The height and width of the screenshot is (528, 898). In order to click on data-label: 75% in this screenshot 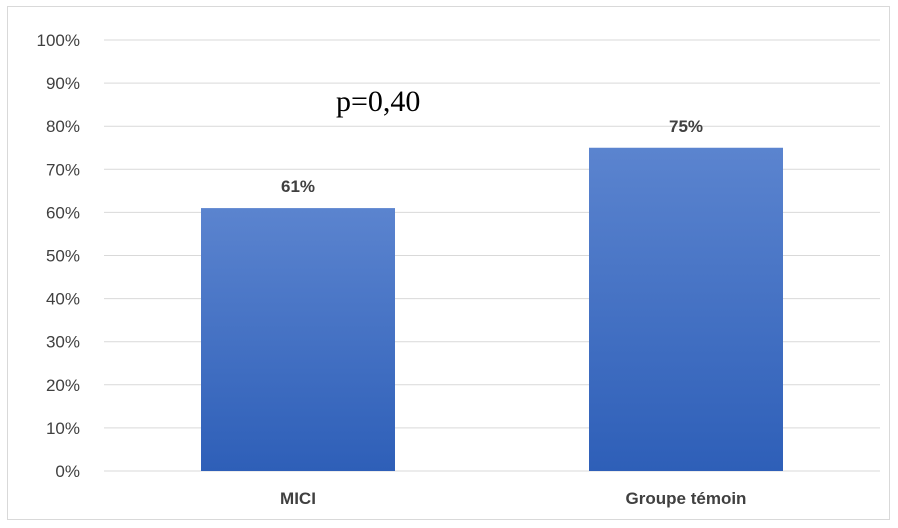, I will do `click(686, 126)`.